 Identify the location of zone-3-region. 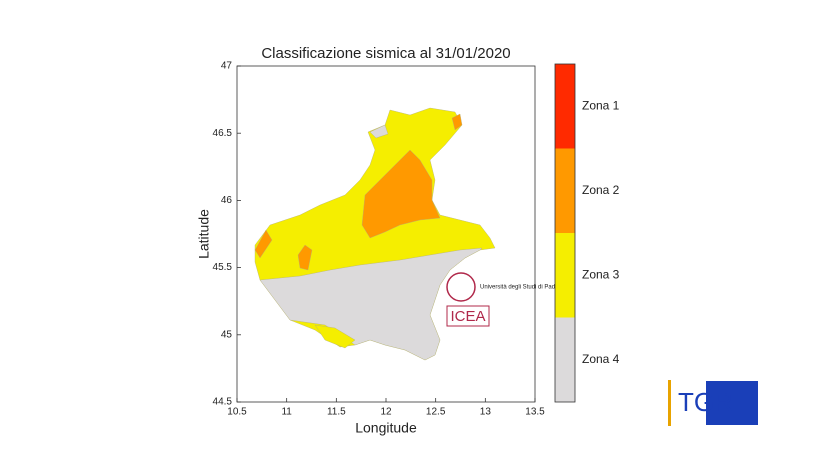
(335, 336).